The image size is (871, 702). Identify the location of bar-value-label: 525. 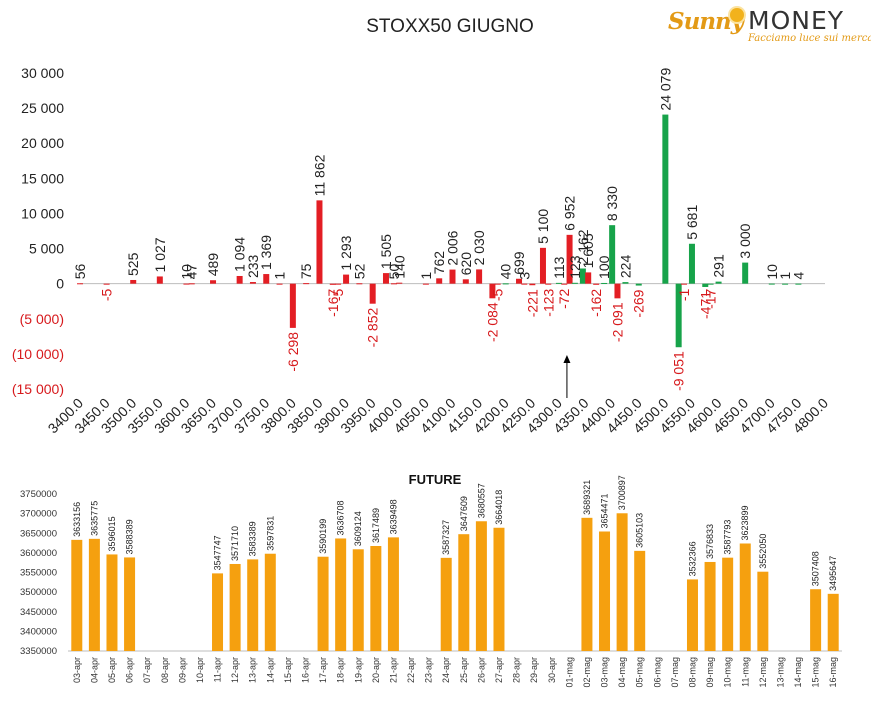
(133, 264).